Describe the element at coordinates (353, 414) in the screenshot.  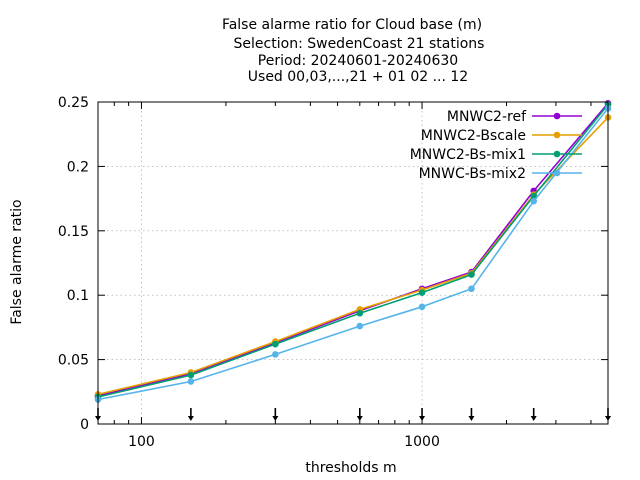
I see `threshold-markers` at that location.